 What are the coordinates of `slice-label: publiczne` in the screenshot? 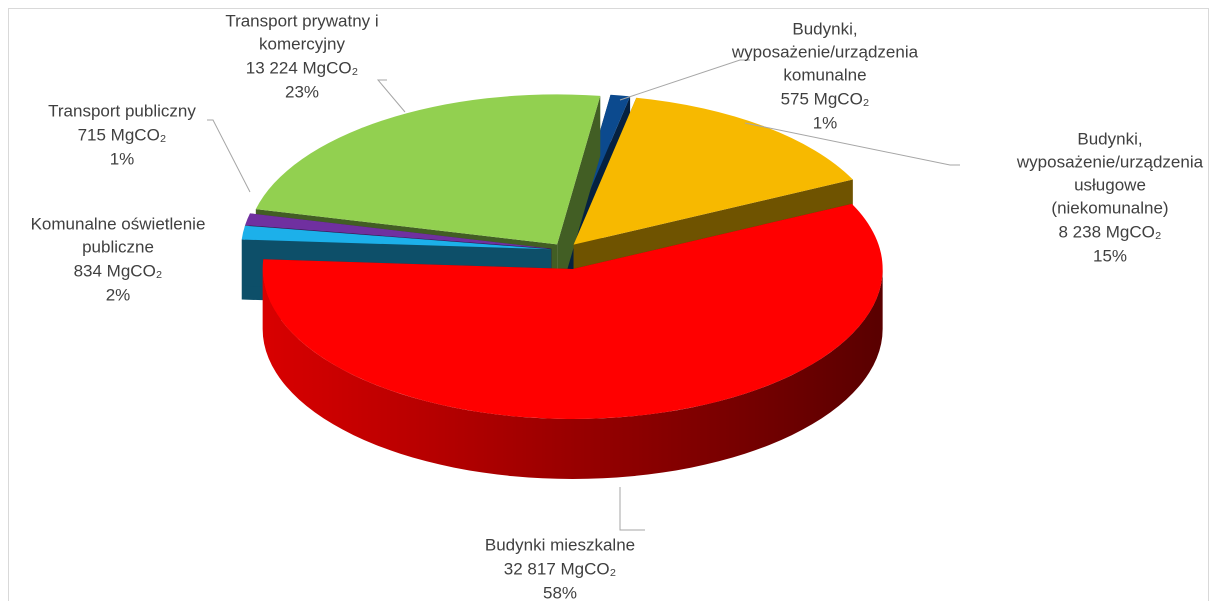 It's located at (118, 246).